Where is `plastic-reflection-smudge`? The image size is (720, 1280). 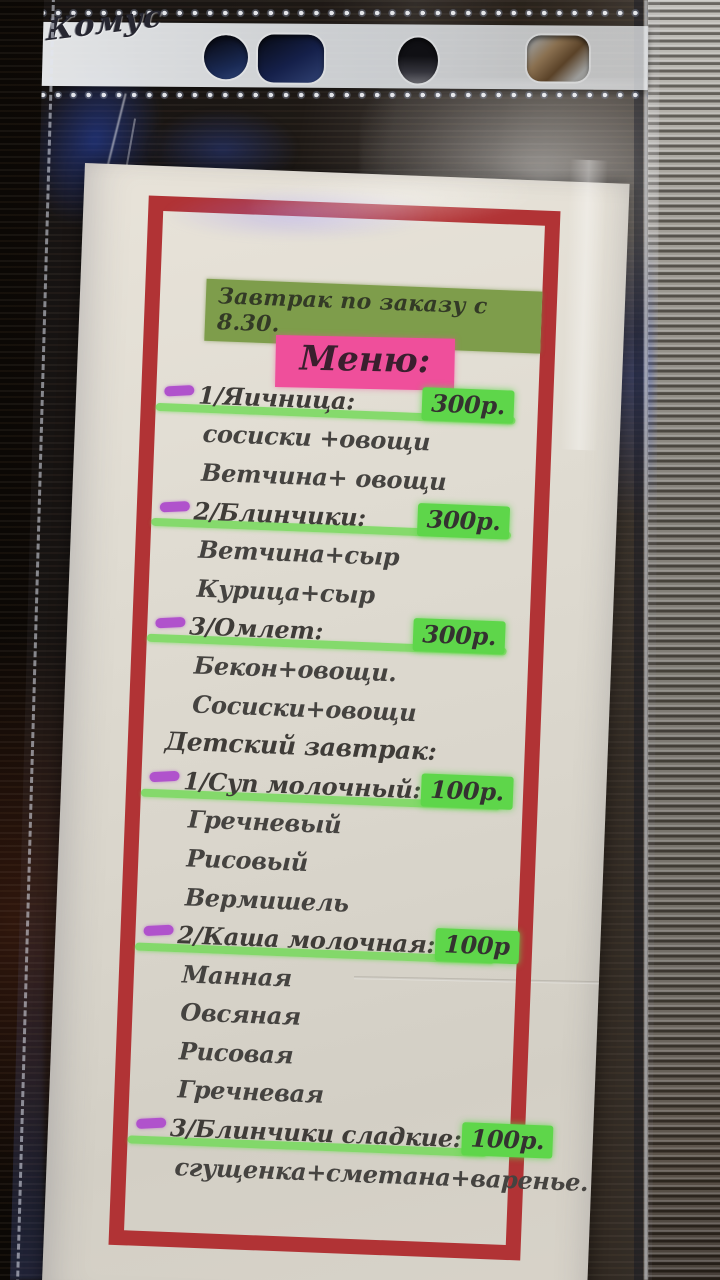 plastic-reflection-smudge is located at coordinates (300, 214).